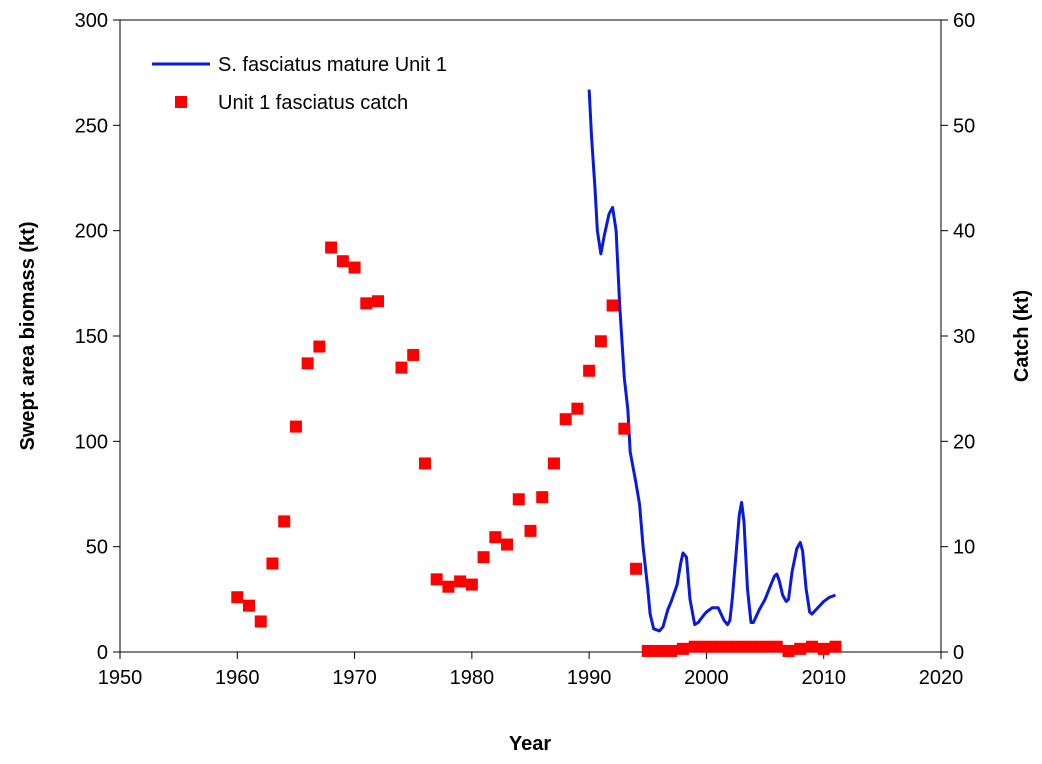 Image resolution: width=1042 pixels, height=764 pixels. I want to click on y-tick-label: 0, so click(102, 653).